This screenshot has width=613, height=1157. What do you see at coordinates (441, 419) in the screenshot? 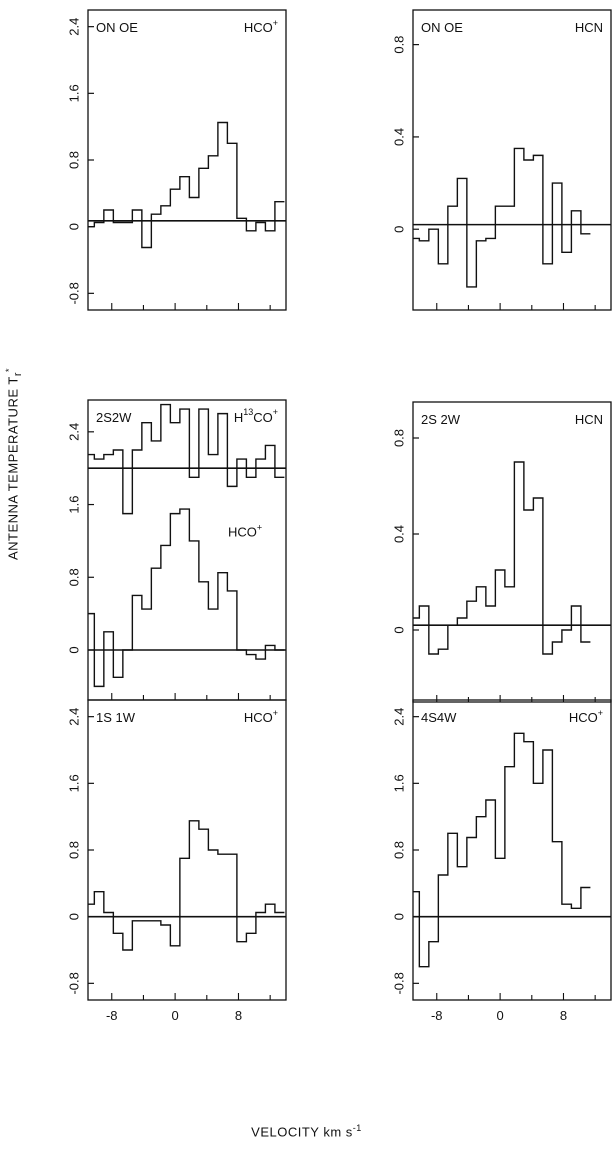
I see `panel-position-label: 2S 2W` at bounding box center [441, 419].